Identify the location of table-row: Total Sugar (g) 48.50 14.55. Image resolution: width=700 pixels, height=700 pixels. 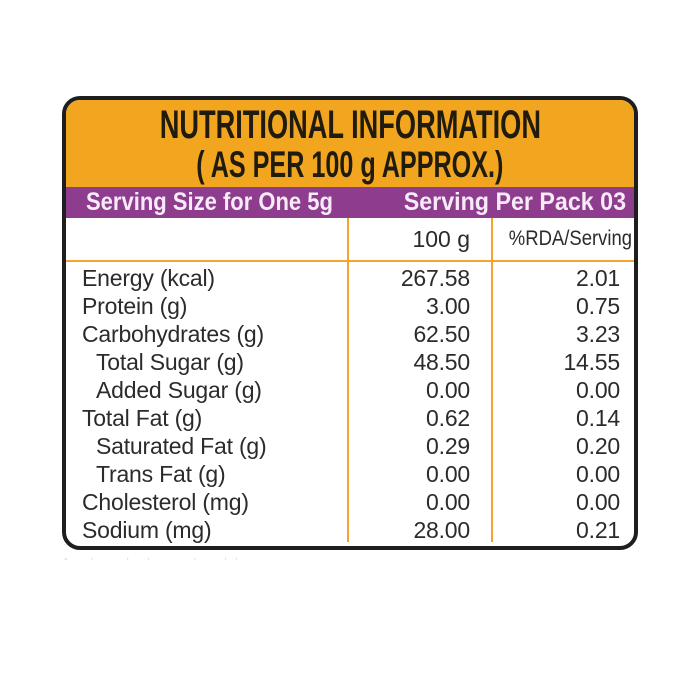
(350, 362).